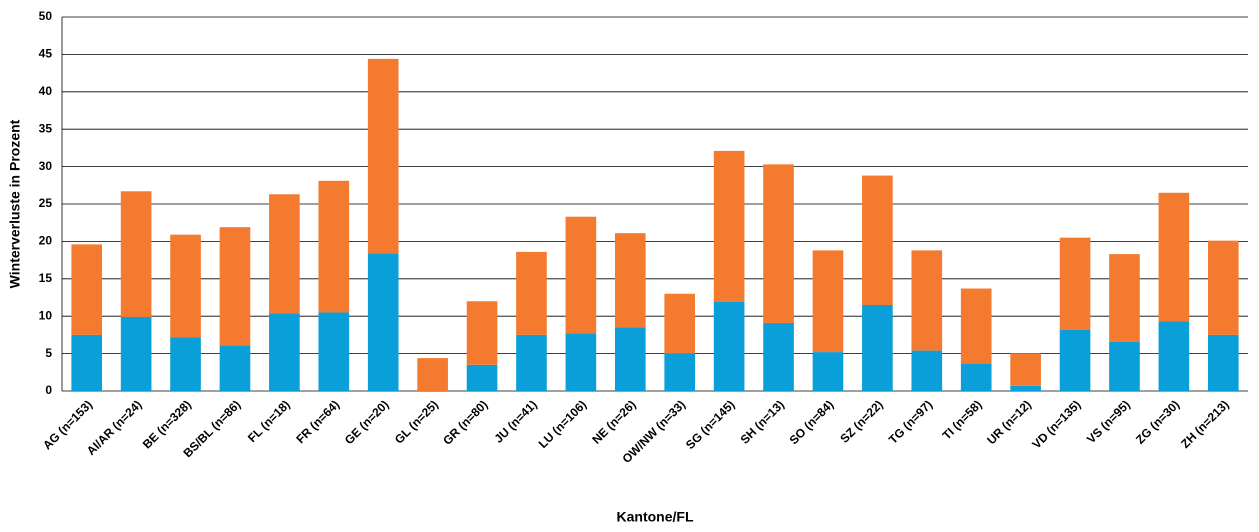 The height and width of the screenshot is (532, 1259). I want to click on x-tick-label: JU (n=41), so click(515, 421).